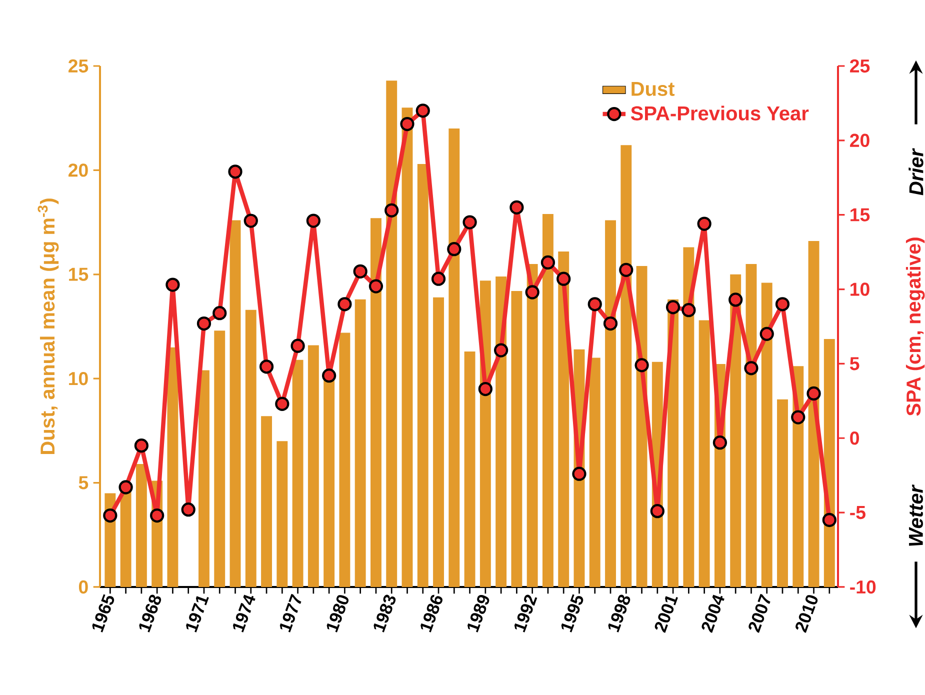 This screenshot has width=925, height=695. What do you see at coordinates (713, 613) in the screenshot?
I see `x-tick-label: 2004` at bounding box center [713, 613].